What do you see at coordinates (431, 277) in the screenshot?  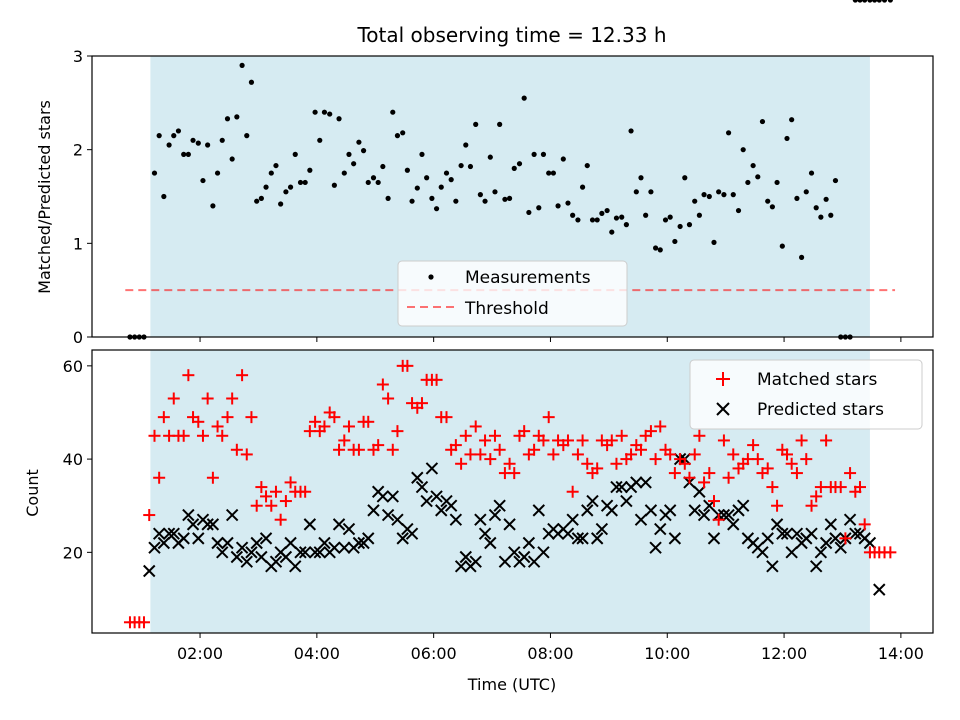 I see `legend-measurements-marker` at bounding box center [431, 277].